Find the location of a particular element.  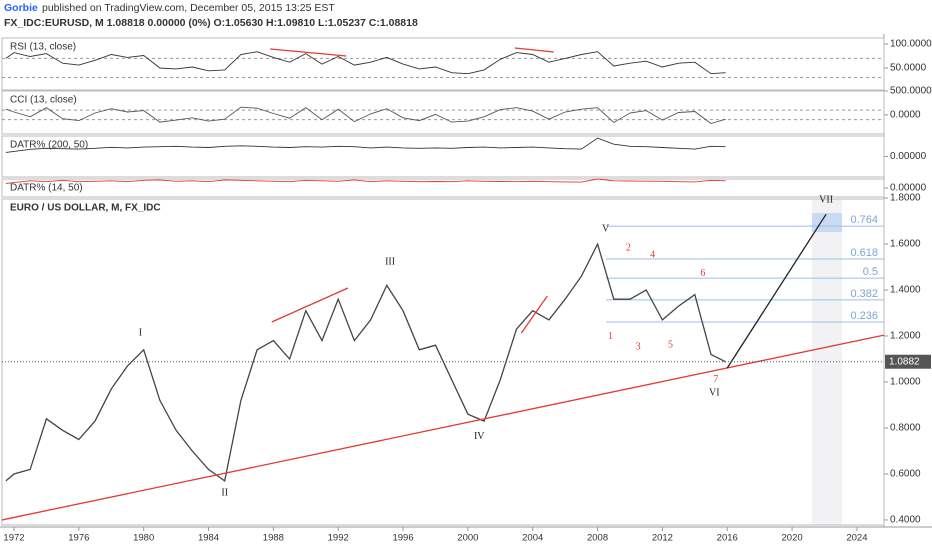

x-tick-label: 2004 is located at coordinates (532, 538).